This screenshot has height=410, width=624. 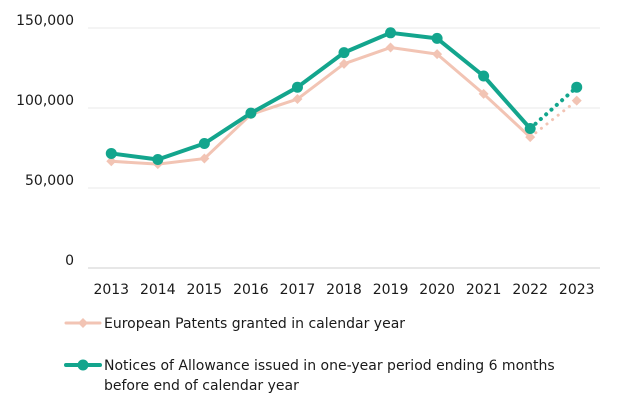 I want to click on x-tick-label: 2018, so click(x=344, y=290).